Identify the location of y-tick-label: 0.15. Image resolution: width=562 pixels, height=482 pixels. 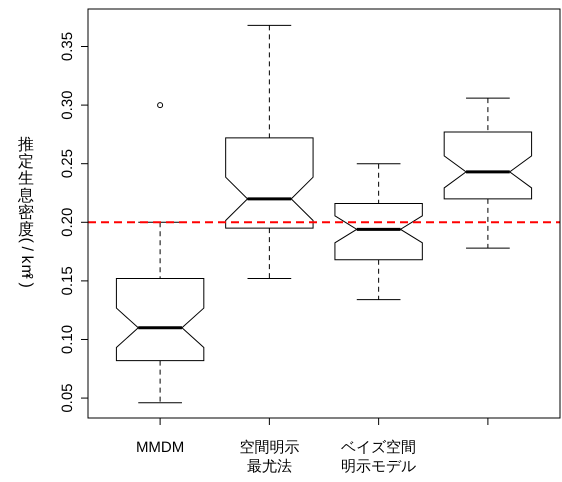
(67, 281).